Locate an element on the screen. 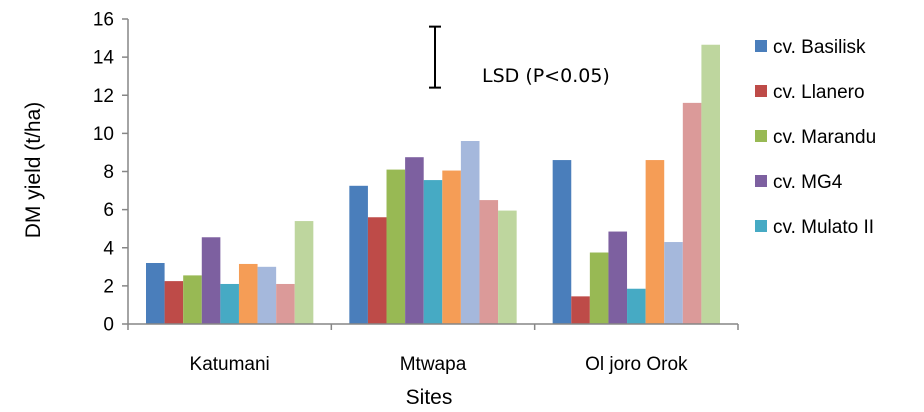  legend-label: cv. Basilisk is located at coordinates (819, 47).